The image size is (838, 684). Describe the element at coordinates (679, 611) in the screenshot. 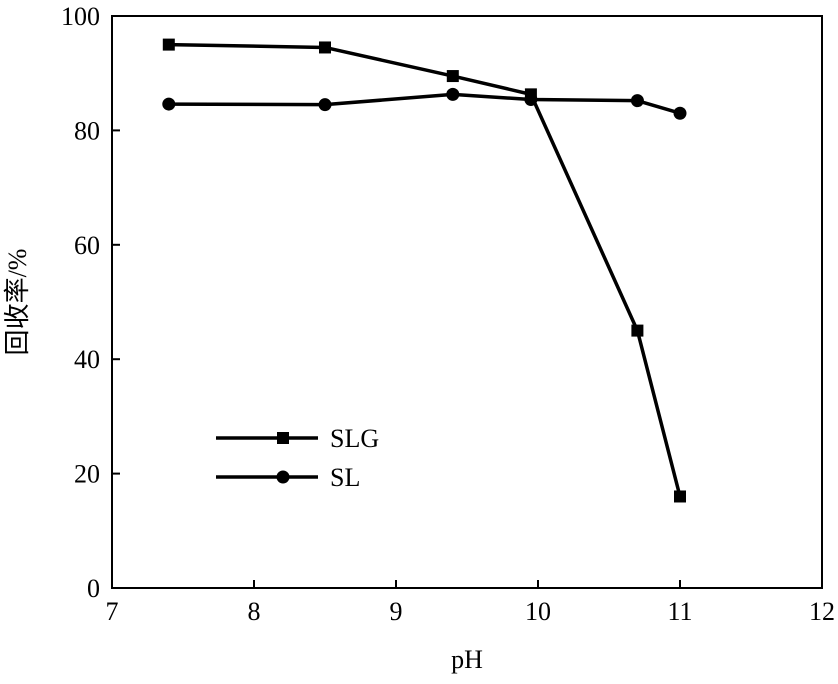

I see `x-tick-label: 11` at that location.